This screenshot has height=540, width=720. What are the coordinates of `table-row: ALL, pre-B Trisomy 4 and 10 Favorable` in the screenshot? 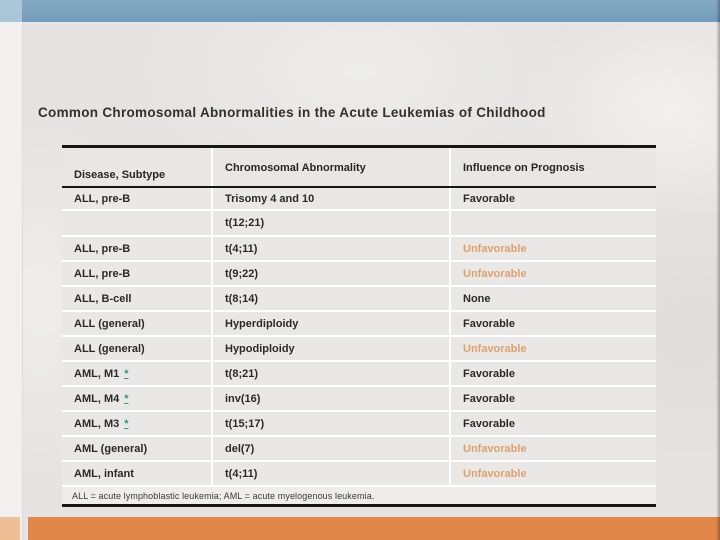 It's located at (359, 198).